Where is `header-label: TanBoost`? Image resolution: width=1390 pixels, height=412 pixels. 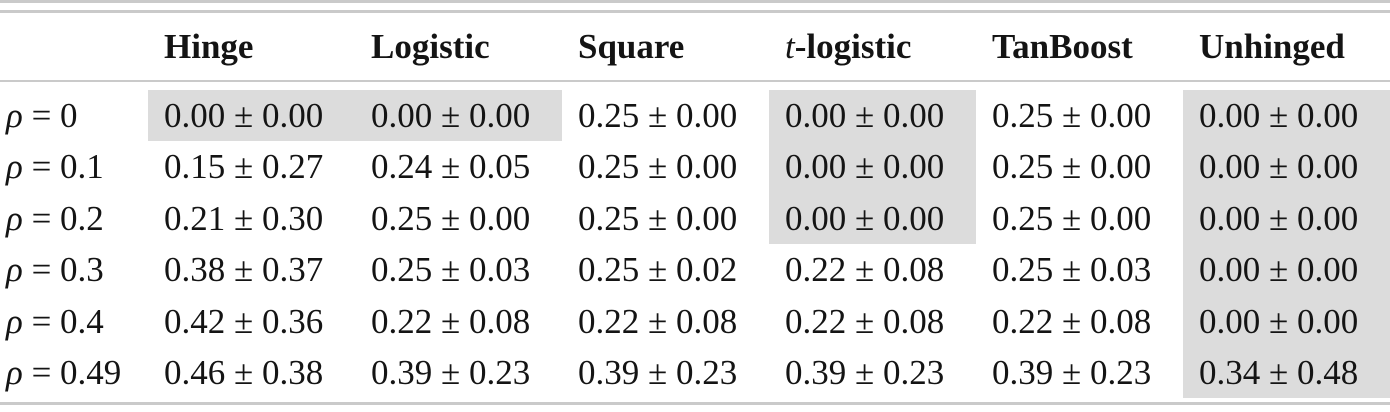
header-label: TanBoost is located at coordinates (1062, 46).